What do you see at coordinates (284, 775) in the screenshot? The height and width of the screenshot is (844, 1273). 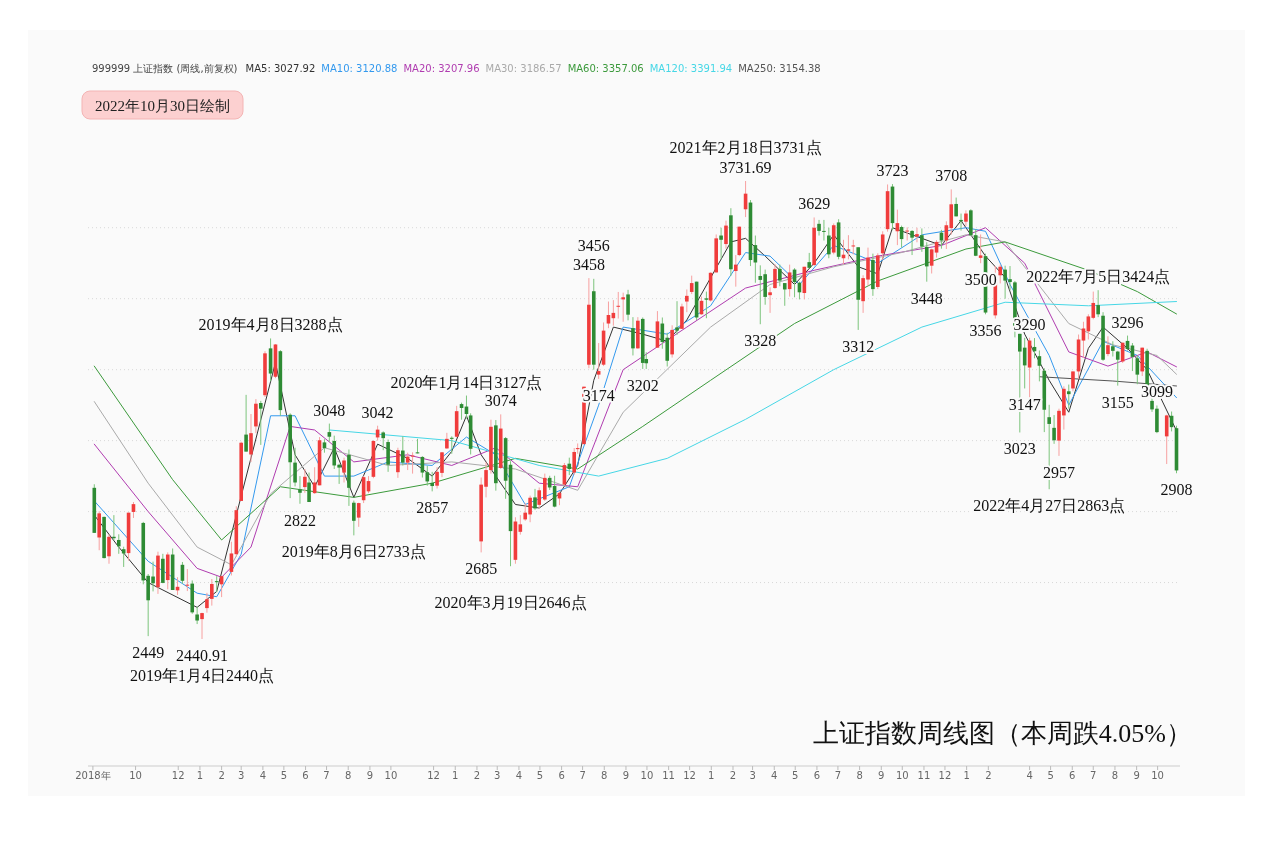 I see `x-tick-label: 5` at bounding box center [284, 775].